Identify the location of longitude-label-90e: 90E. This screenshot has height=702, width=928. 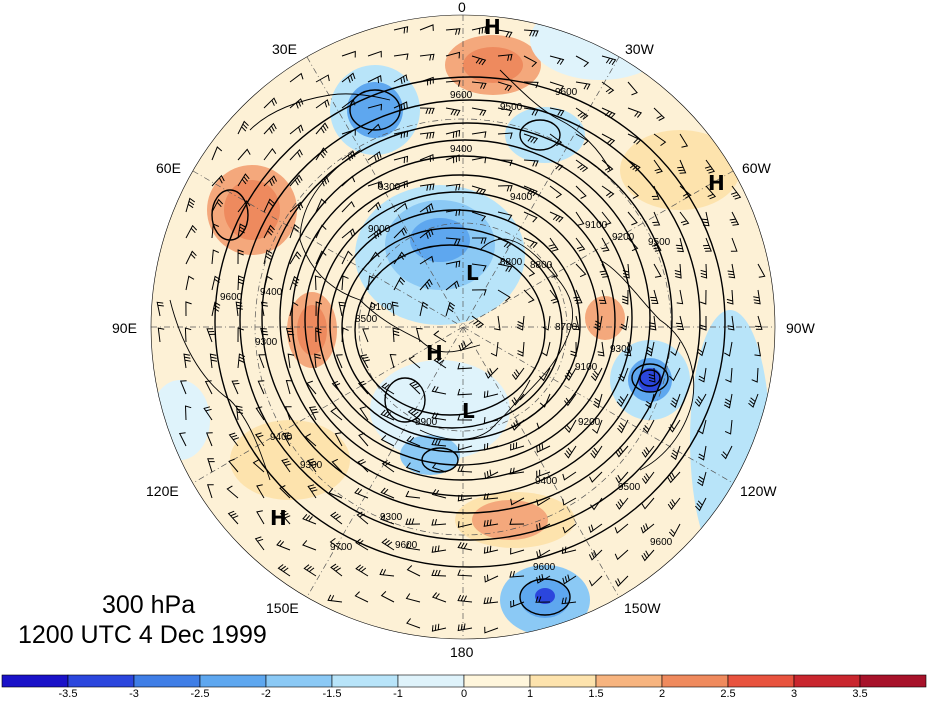
(124, 328).